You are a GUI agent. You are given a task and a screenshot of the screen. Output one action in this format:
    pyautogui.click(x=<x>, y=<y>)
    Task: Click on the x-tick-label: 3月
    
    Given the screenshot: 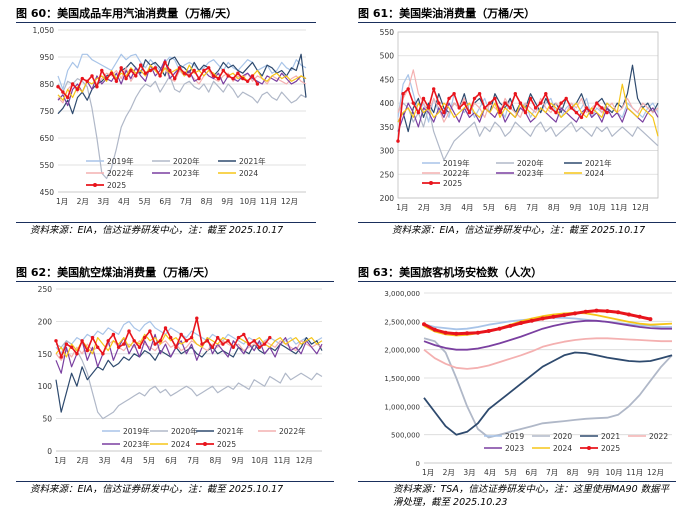 What is the action you would take?
    pyautogui.click(x=446, y=207)
    